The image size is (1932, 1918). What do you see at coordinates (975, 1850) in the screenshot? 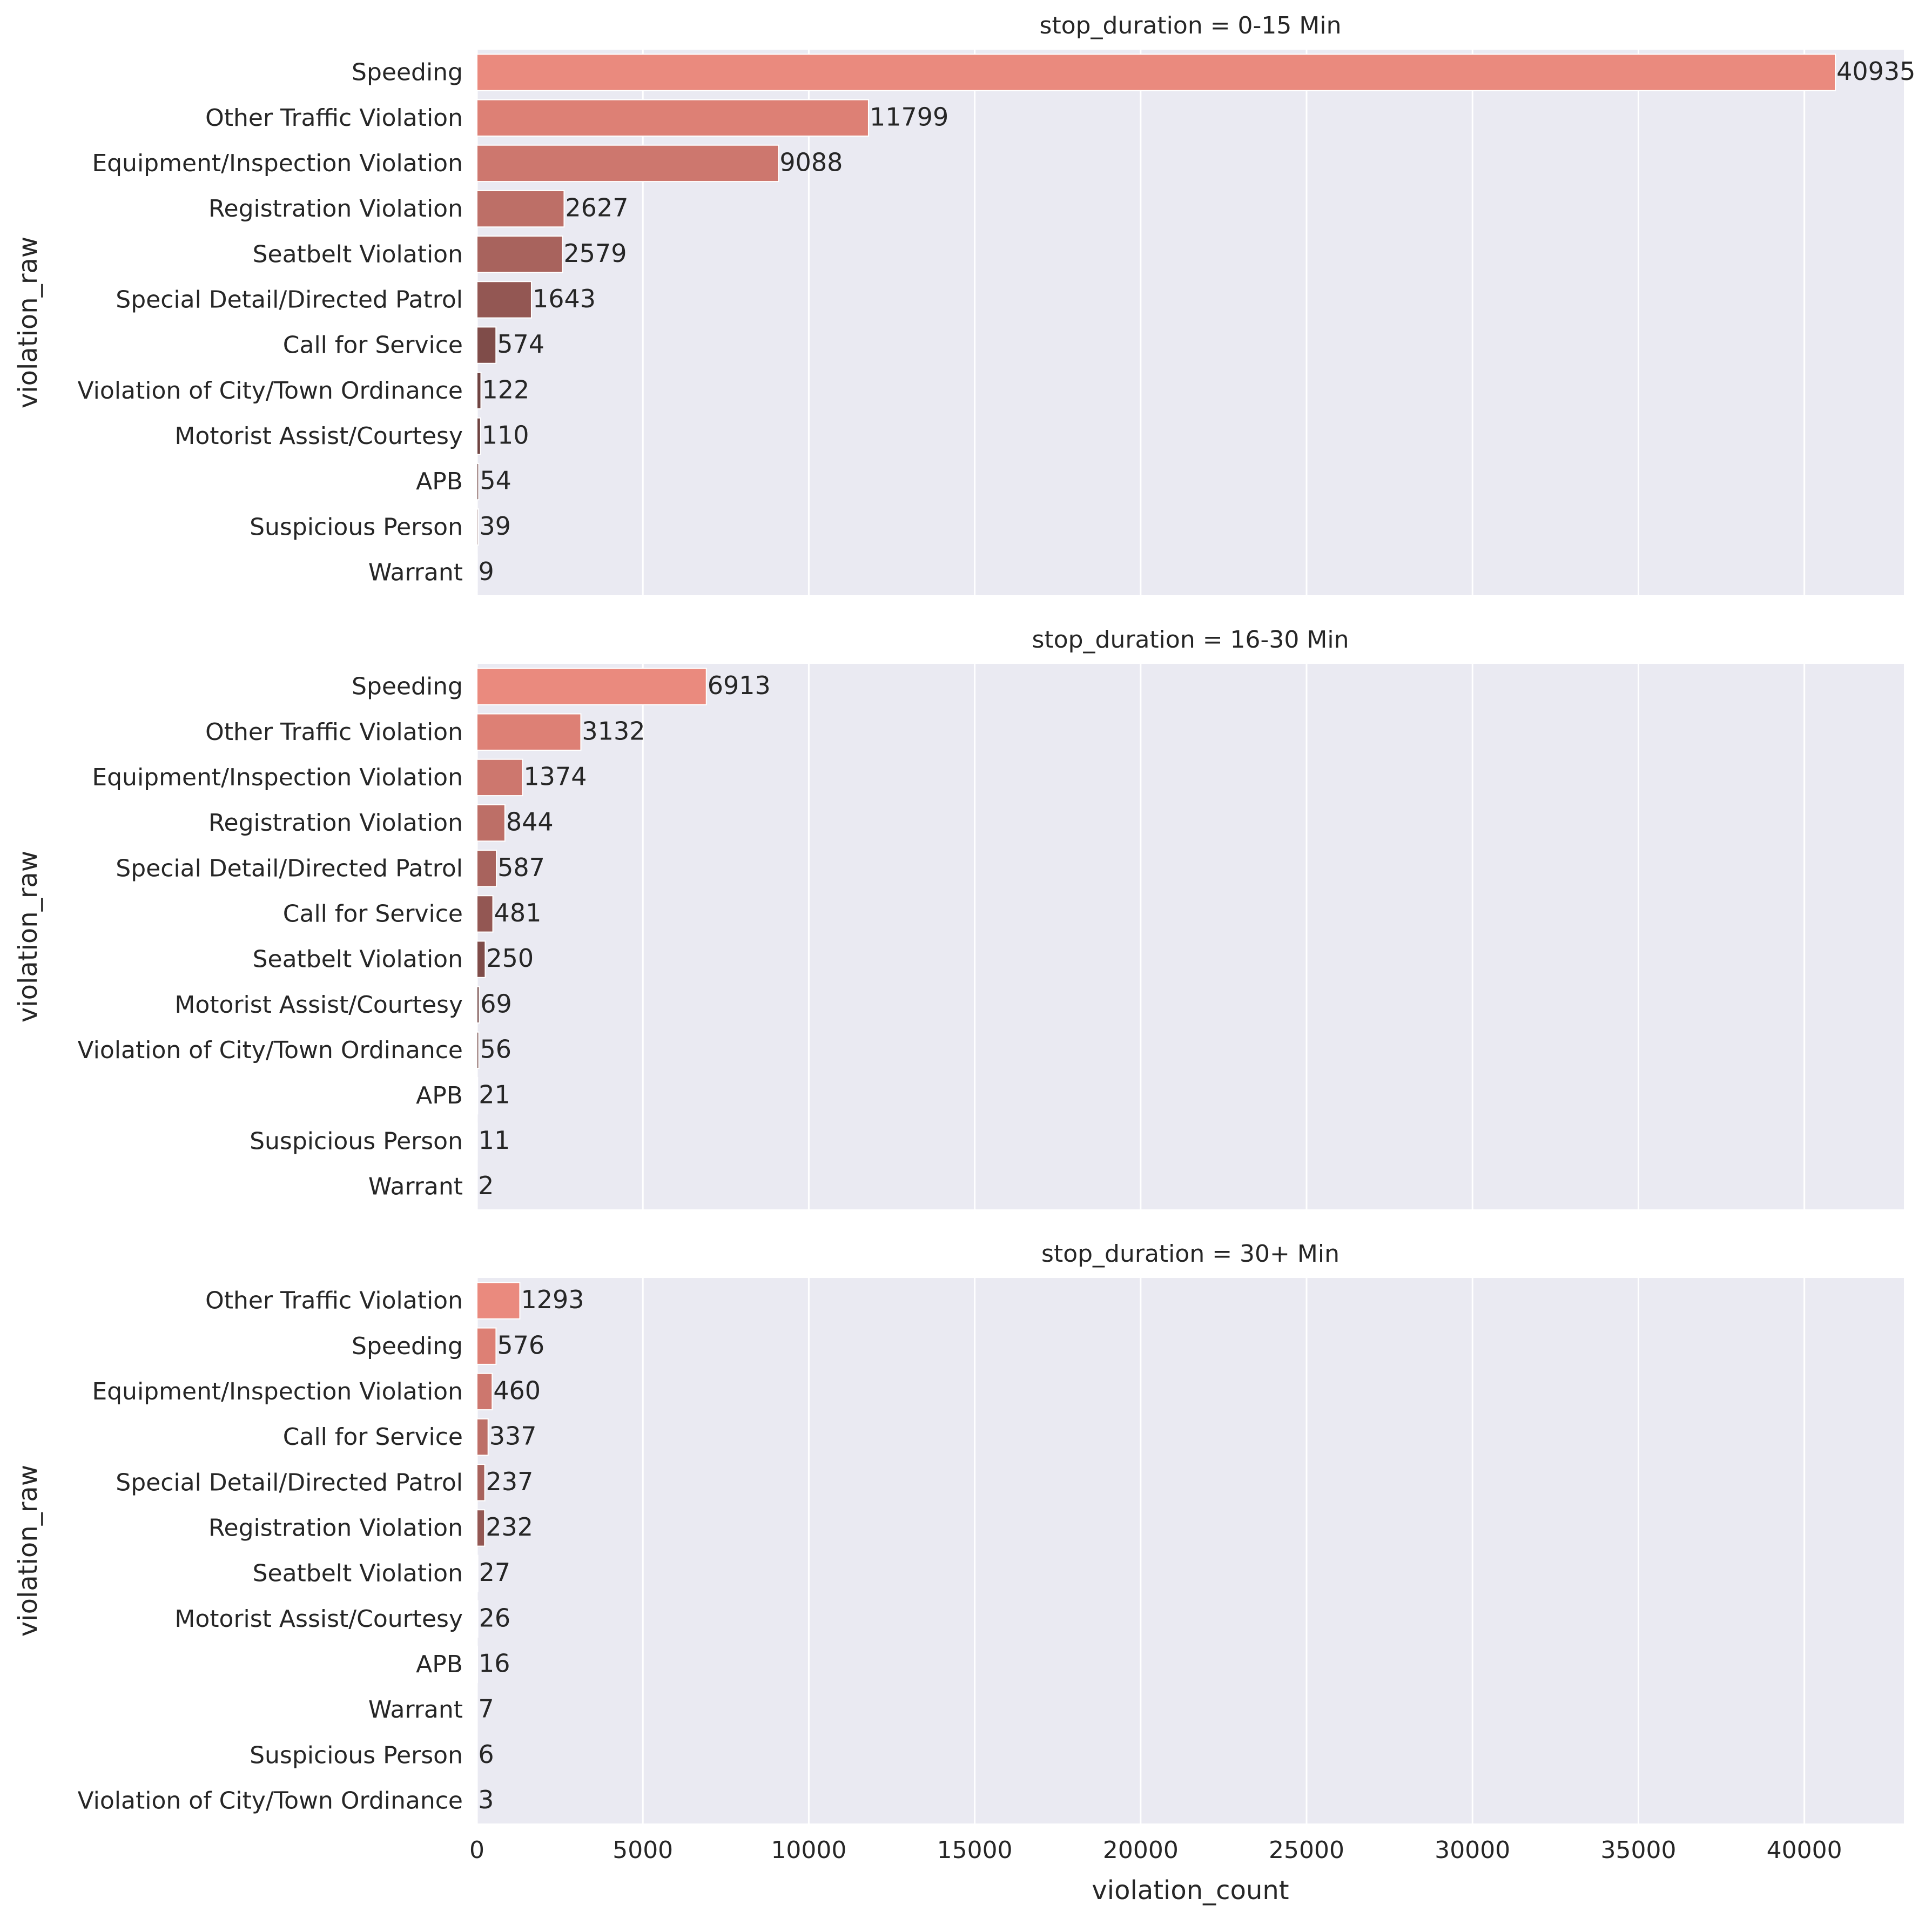
I see `x-tick-label: 15000` at bounding box center [975, 1850].